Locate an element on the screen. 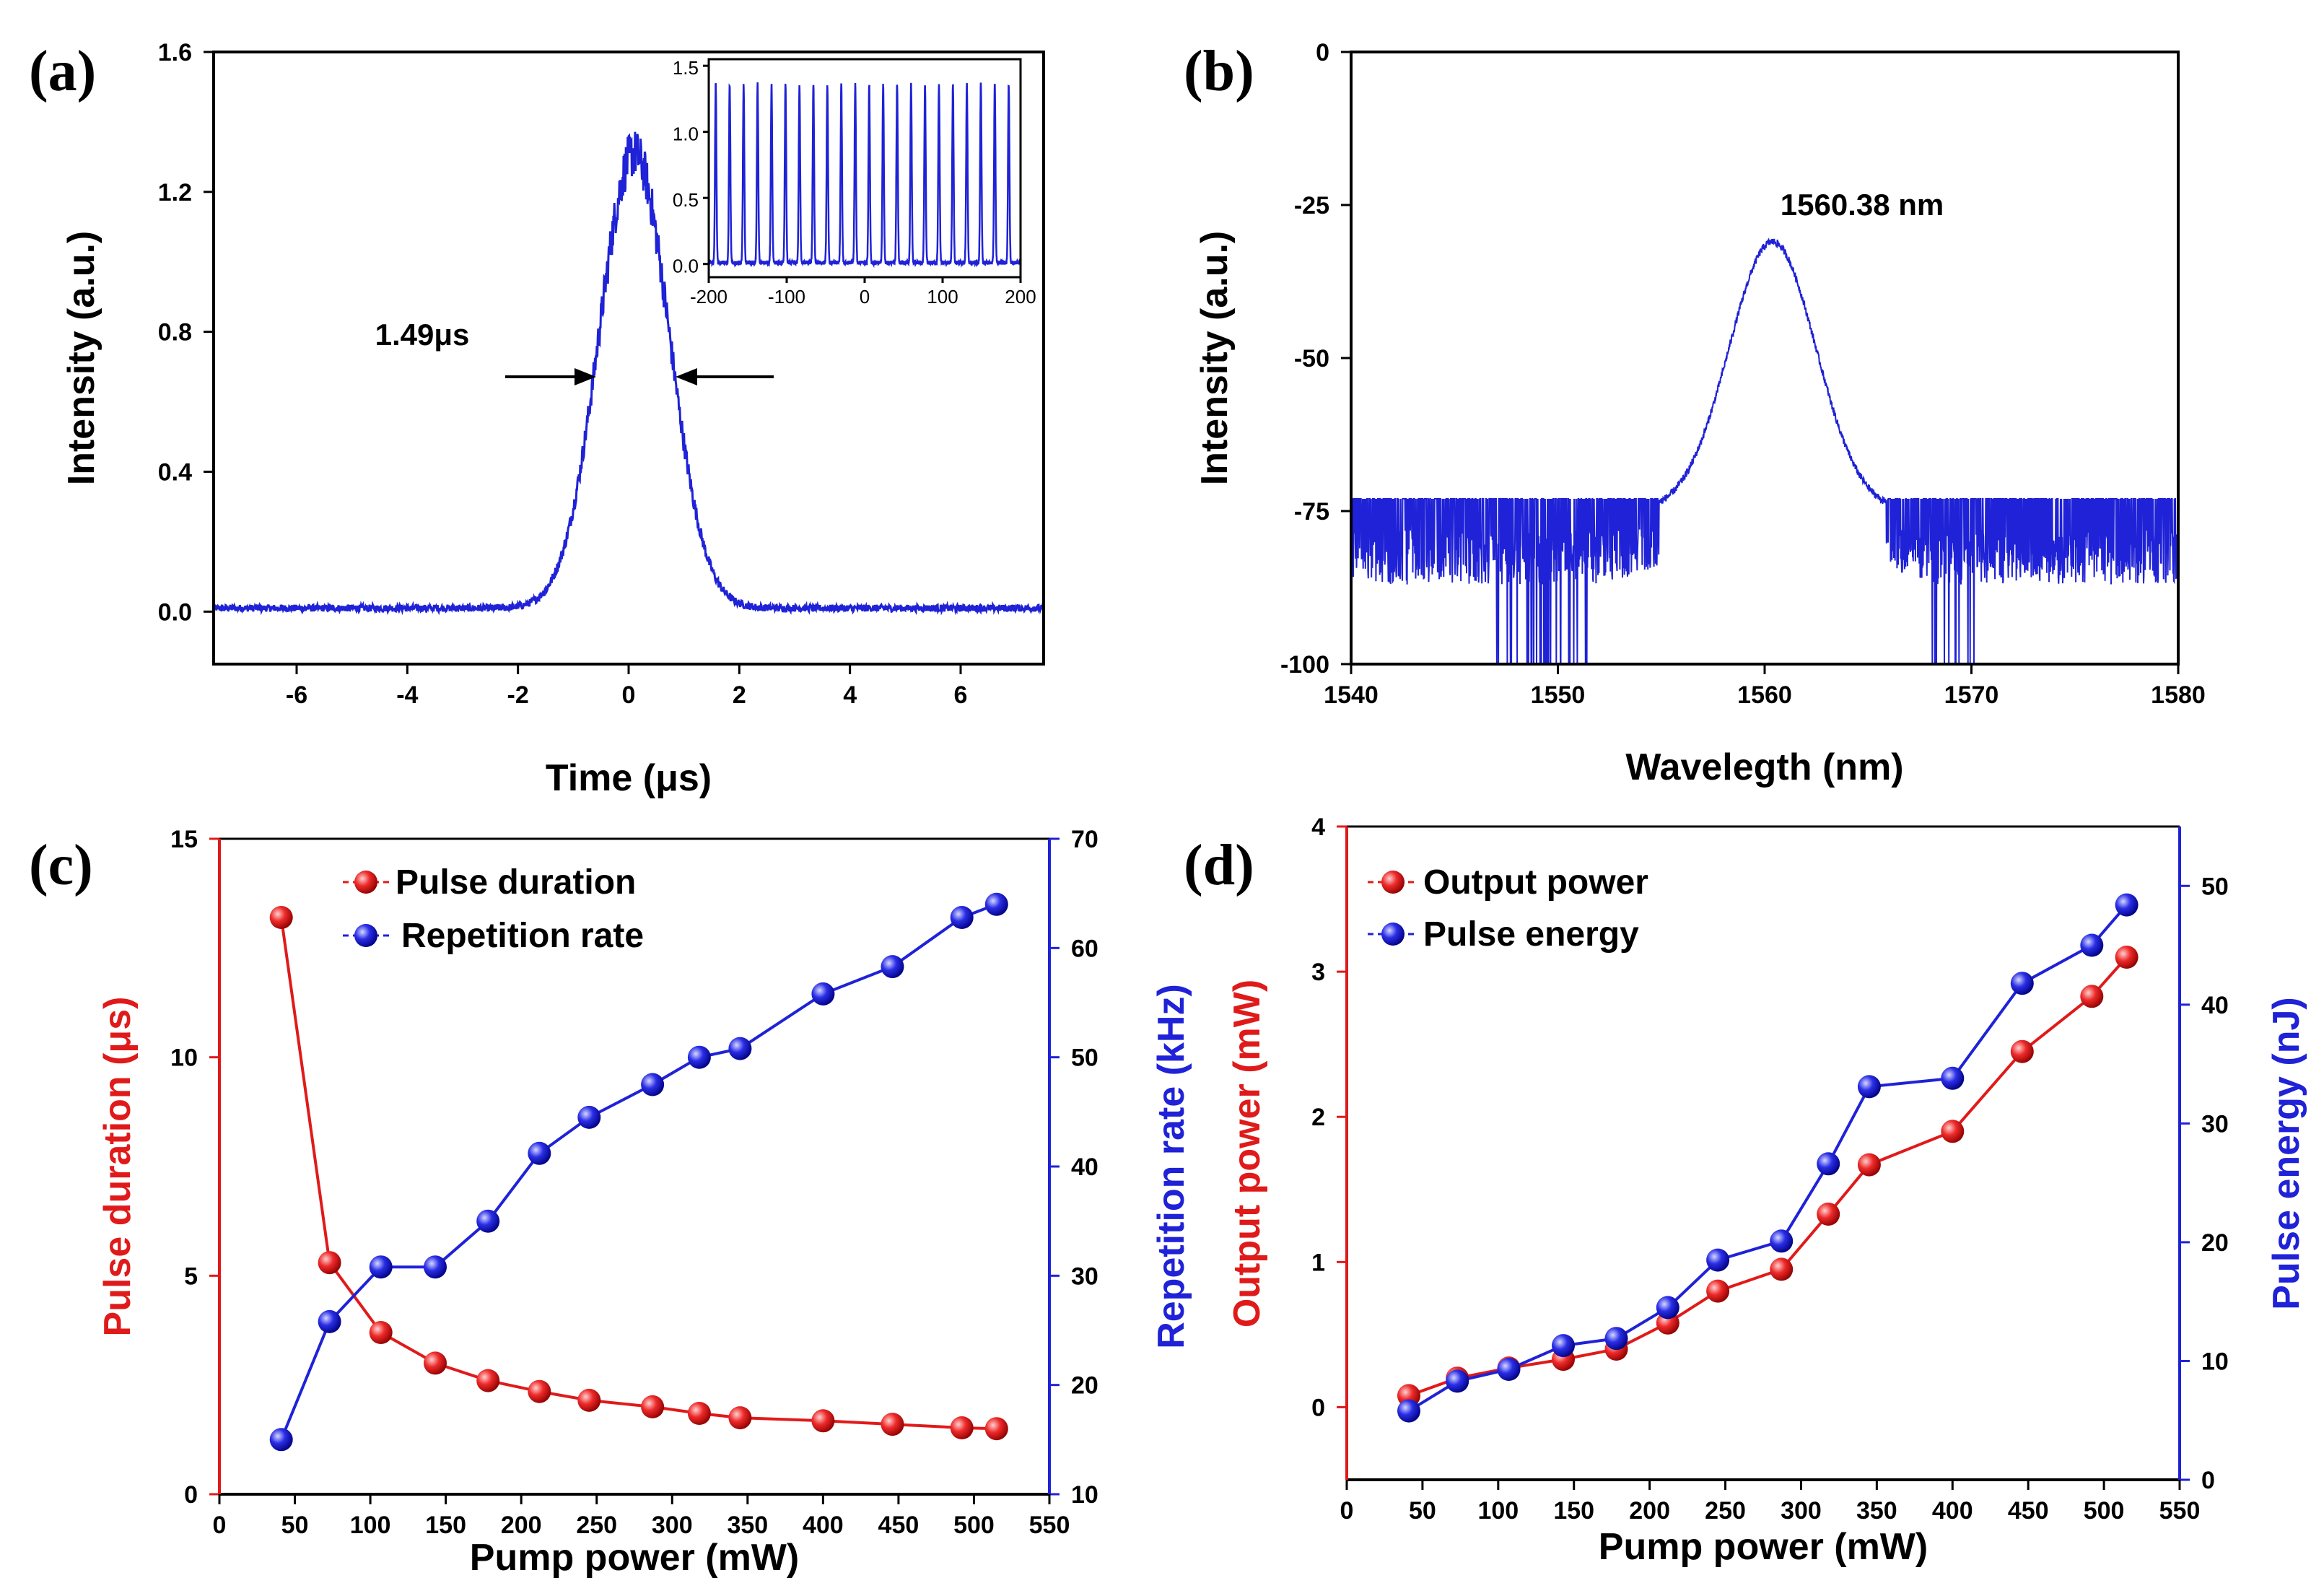 This screenshot has width=2324, height=1596. panel-c-x-tick-label: 300 is located at coordinates (672, 1526).